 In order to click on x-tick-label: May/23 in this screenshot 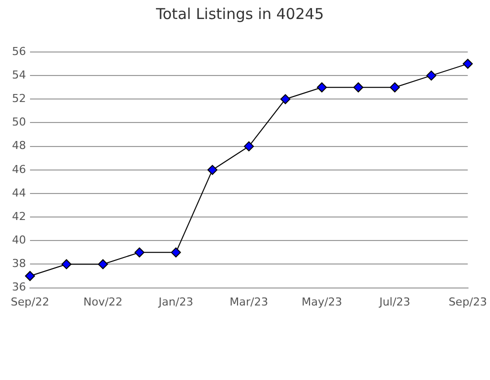, I will do `click(322, 301)`.